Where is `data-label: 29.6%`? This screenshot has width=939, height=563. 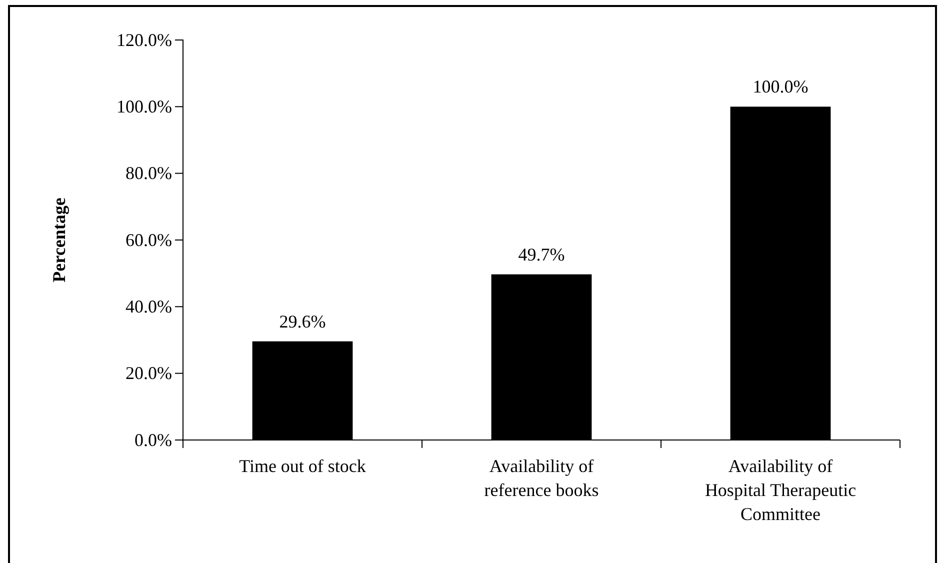
data-label: 29.6% is located at coordinates (302, 321).